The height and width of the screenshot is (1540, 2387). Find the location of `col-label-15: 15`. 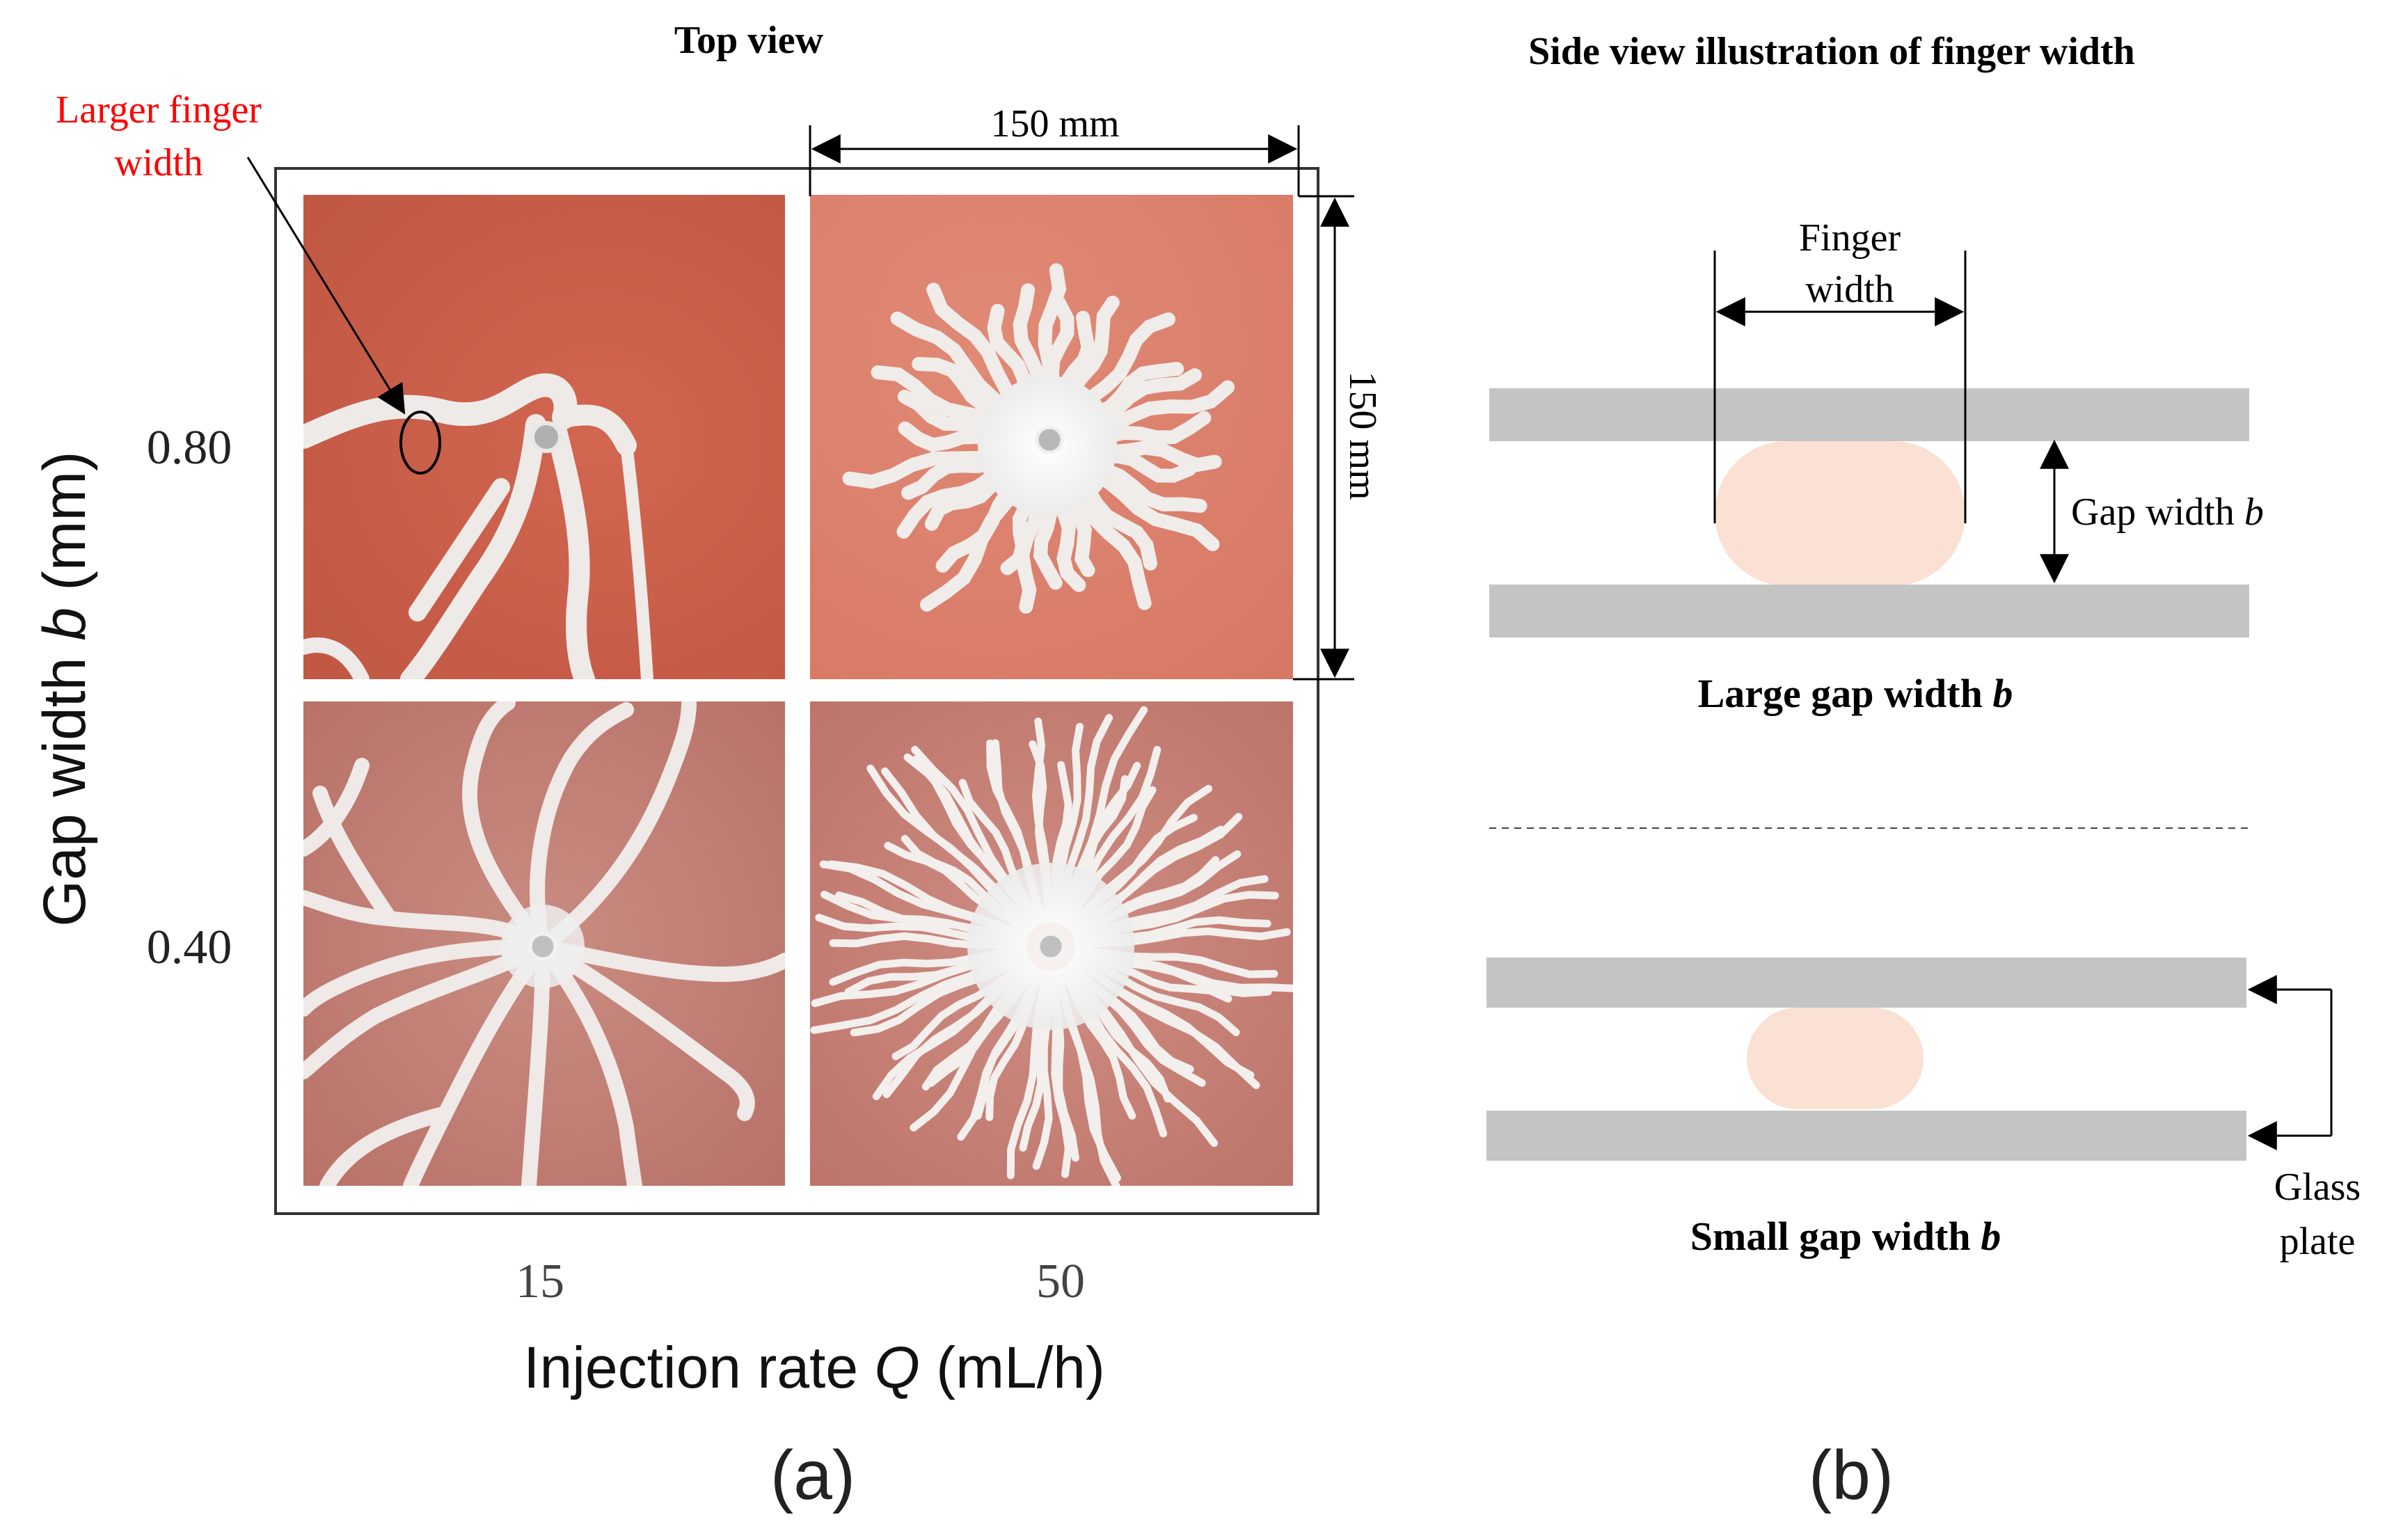

col-label-15: 15 is located at coordinates (540, 1281).